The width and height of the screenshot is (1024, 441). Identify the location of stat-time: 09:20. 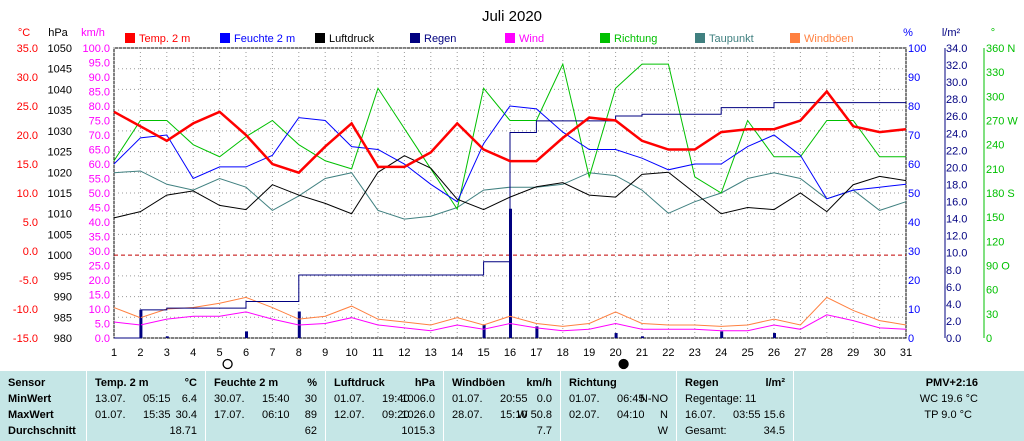
(396, 415).